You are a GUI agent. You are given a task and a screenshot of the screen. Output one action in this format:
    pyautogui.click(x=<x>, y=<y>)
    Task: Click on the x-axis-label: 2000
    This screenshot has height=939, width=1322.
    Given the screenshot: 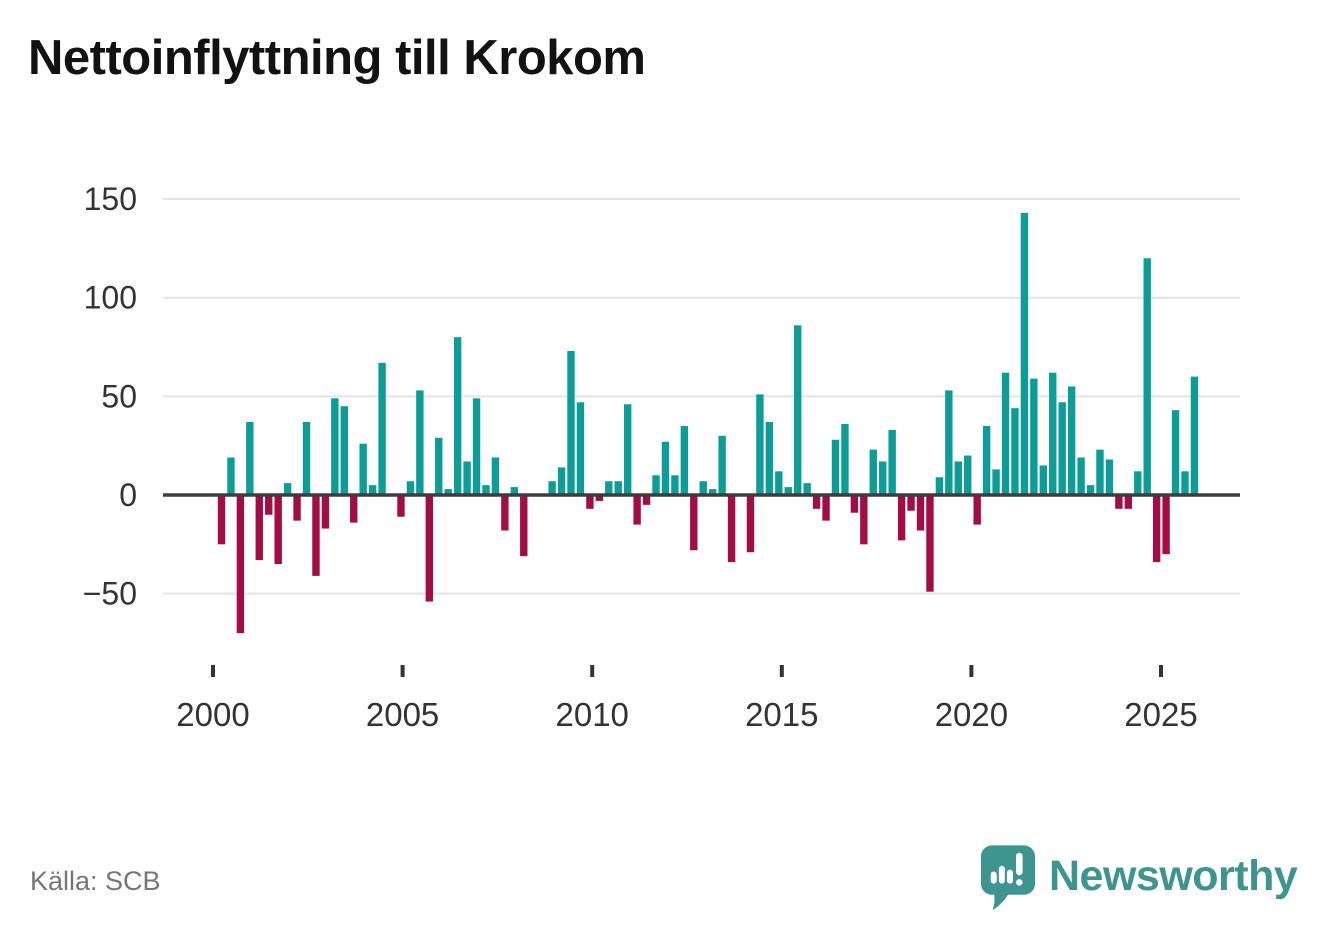 What is the action you would take?
    pyautogui.click(x=212, y=714)
    